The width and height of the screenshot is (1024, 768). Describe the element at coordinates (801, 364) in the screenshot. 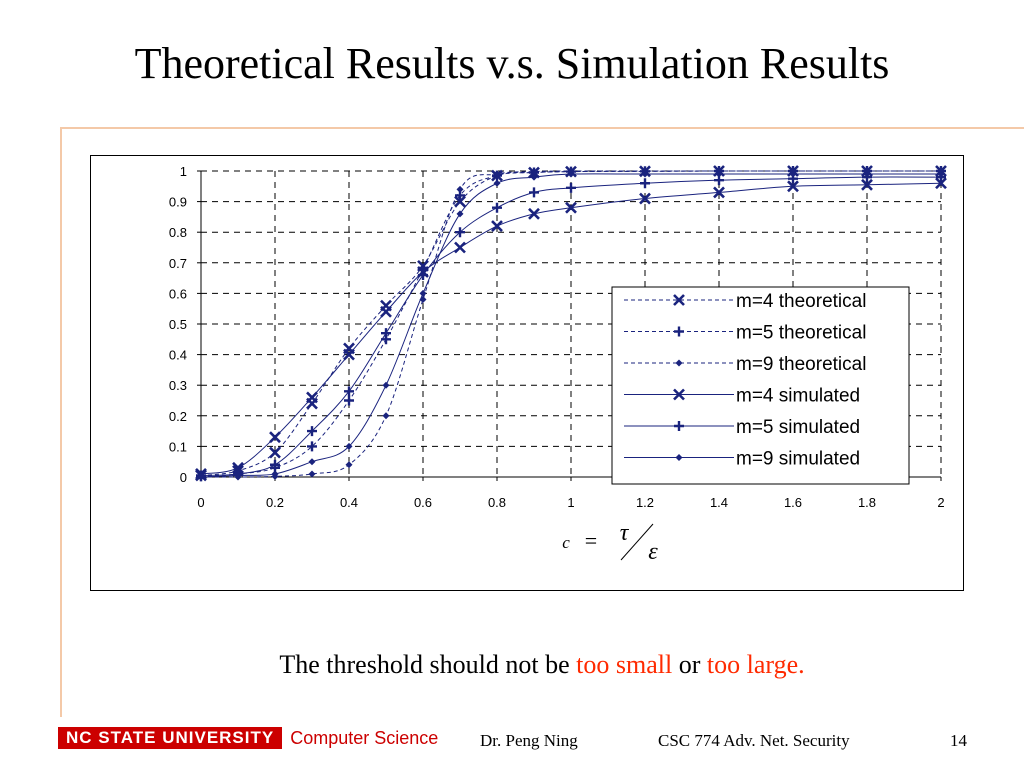

I see `legend-label: m=9 theoretical` at that location.